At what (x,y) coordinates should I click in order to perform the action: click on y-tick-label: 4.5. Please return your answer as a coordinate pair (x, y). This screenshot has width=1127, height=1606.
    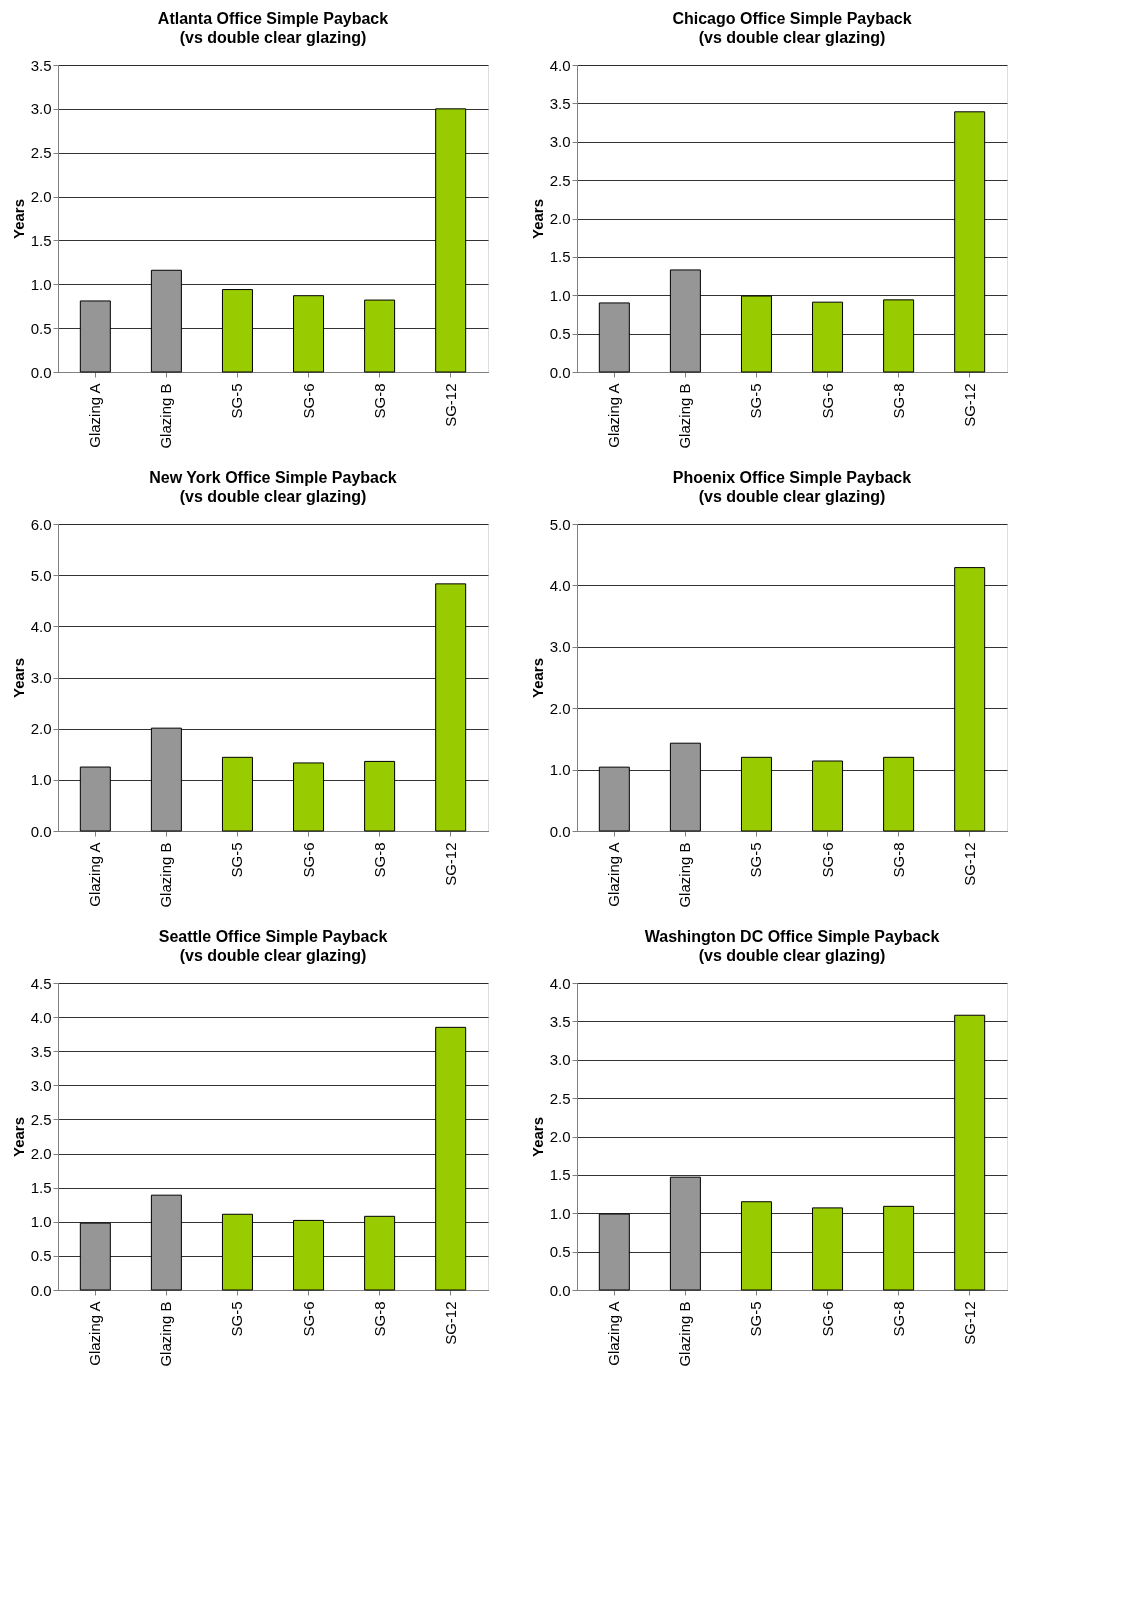
    Looking at the image, I should click on (41, 983).